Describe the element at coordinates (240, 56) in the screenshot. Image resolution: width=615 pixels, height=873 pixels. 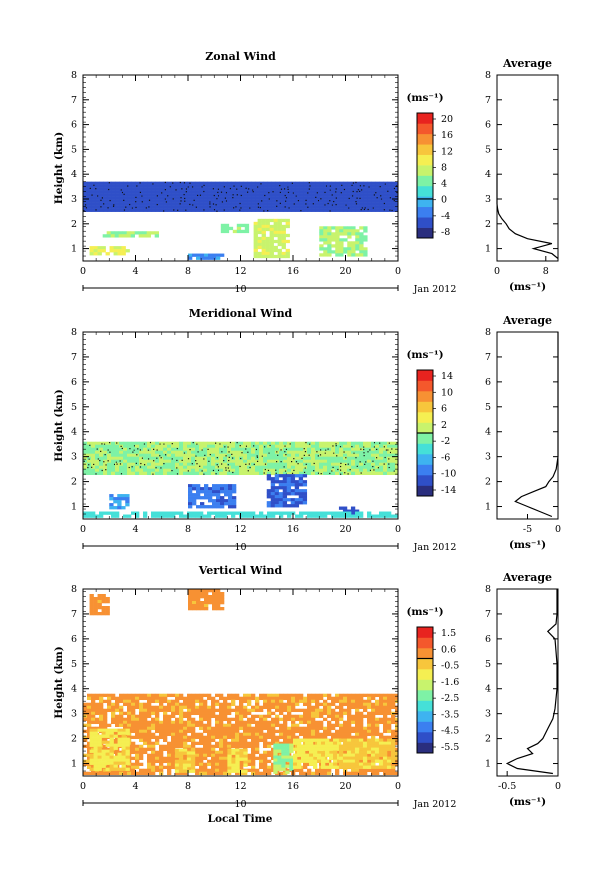
I see `chart-title: Zonal Wind` at that location.